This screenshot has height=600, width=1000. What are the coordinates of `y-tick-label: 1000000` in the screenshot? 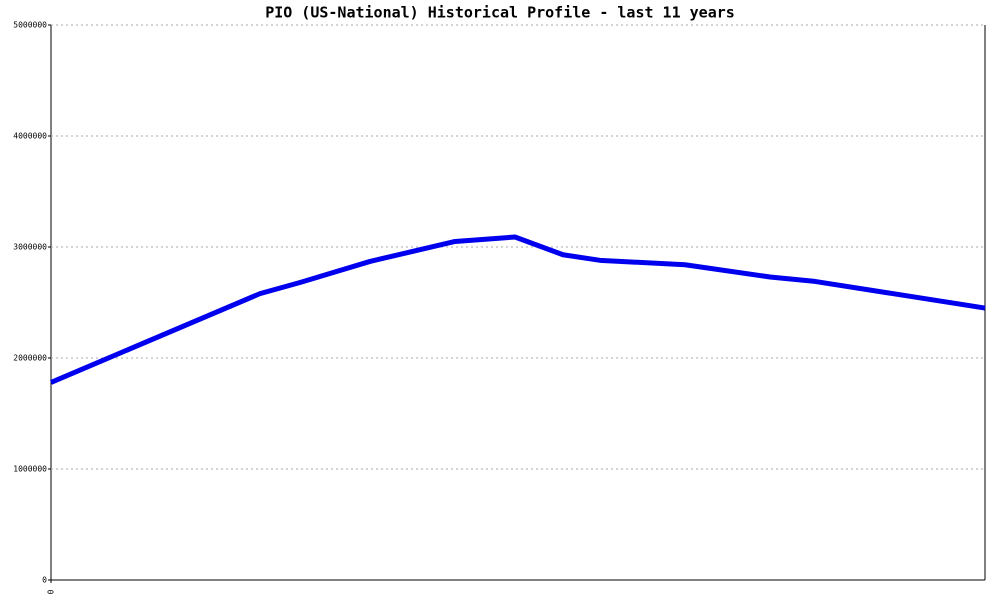 It's located at (30, 469).